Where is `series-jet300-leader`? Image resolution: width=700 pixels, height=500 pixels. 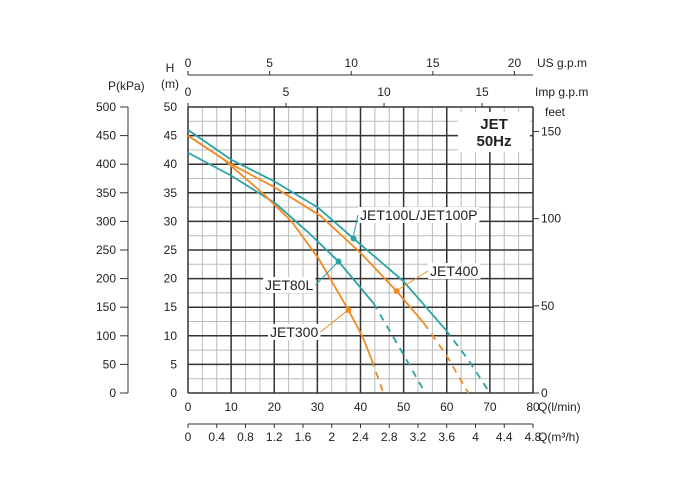 series-jet300-leader is located at coordinates (334, 321).